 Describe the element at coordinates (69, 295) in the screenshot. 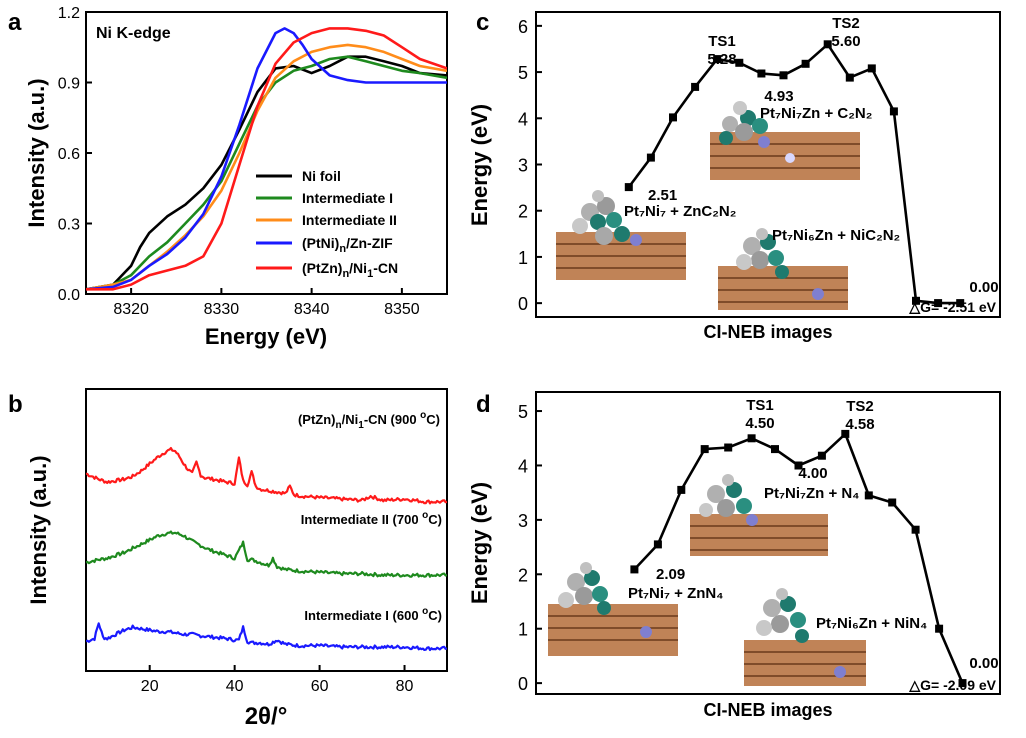

I see `panel-a-ytick-label: 0.0` at that location.